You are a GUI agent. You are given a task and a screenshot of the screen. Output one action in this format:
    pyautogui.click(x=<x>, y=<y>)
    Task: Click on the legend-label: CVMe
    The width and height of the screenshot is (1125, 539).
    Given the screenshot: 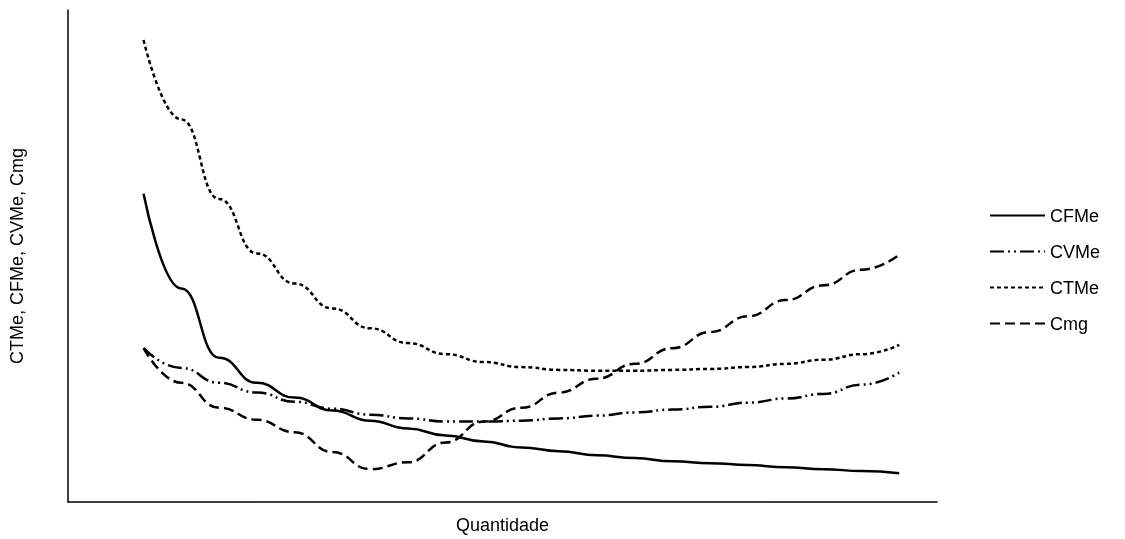 What is the action you would take?
    pyautogui.click(x=1075, y=251)
    